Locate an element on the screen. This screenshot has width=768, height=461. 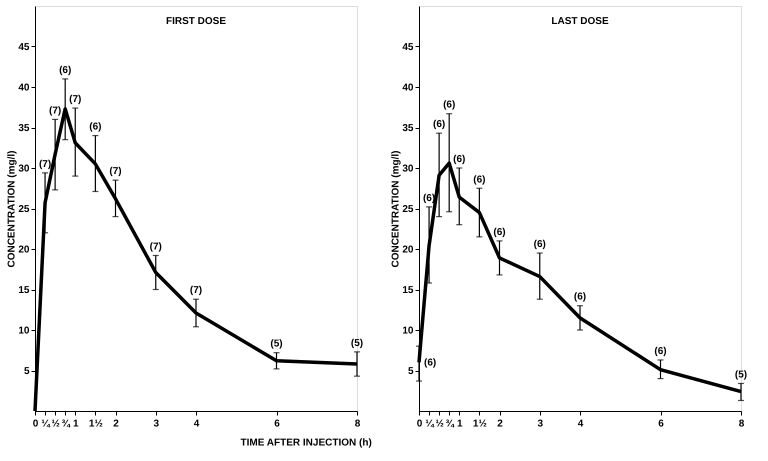
text: FIRST DOSE is located at coordinates (196, 21).